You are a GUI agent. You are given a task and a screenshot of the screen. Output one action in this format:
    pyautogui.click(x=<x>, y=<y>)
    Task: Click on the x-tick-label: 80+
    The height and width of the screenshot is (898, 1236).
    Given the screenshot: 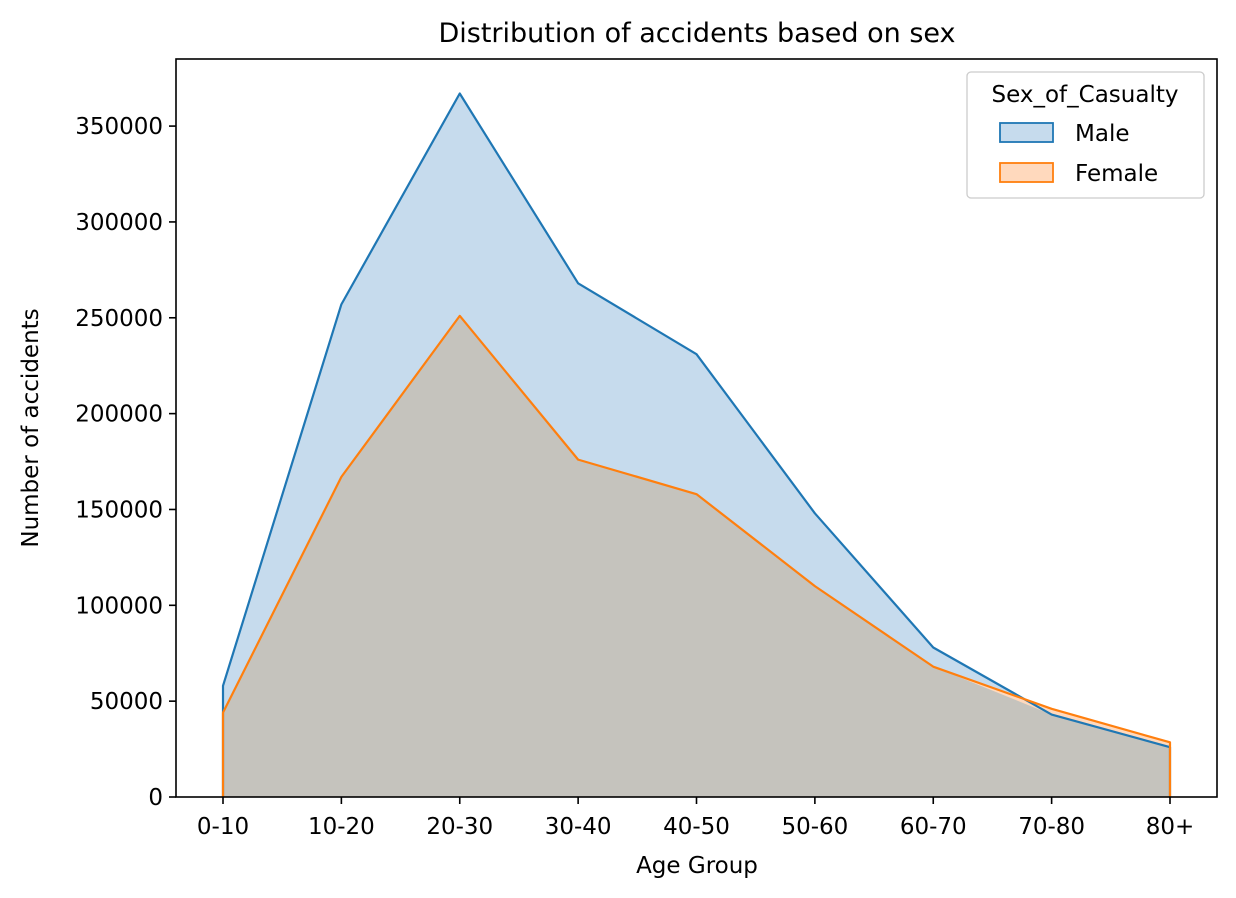 What is the action you would take?
    pyautogui.click(x=1170, y=827)
    